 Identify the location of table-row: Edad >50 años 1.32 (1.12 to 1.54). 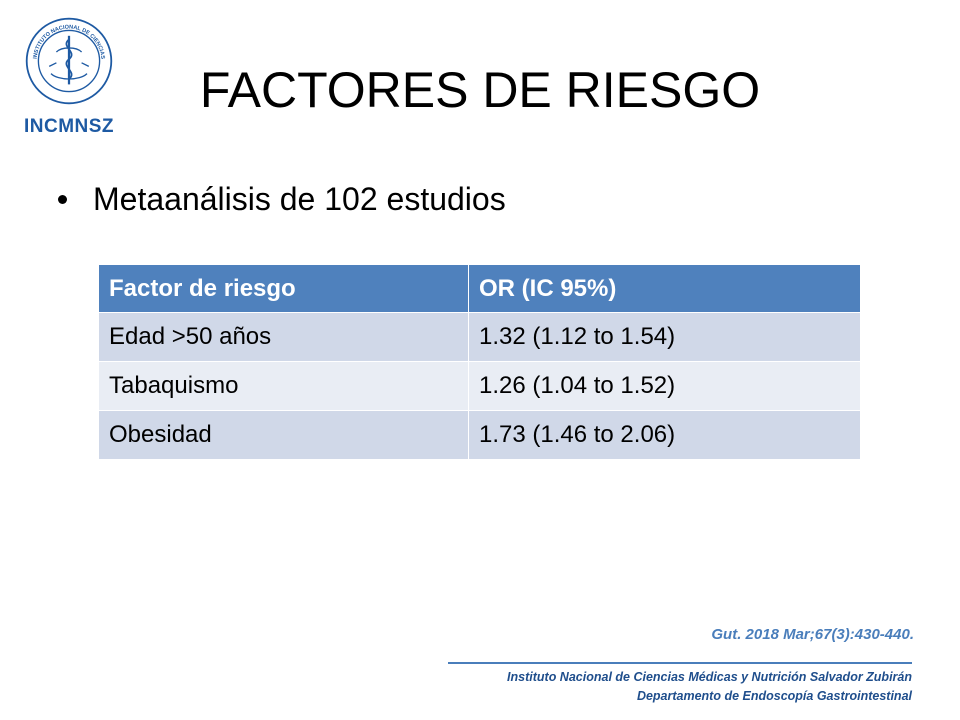
(479, 337).